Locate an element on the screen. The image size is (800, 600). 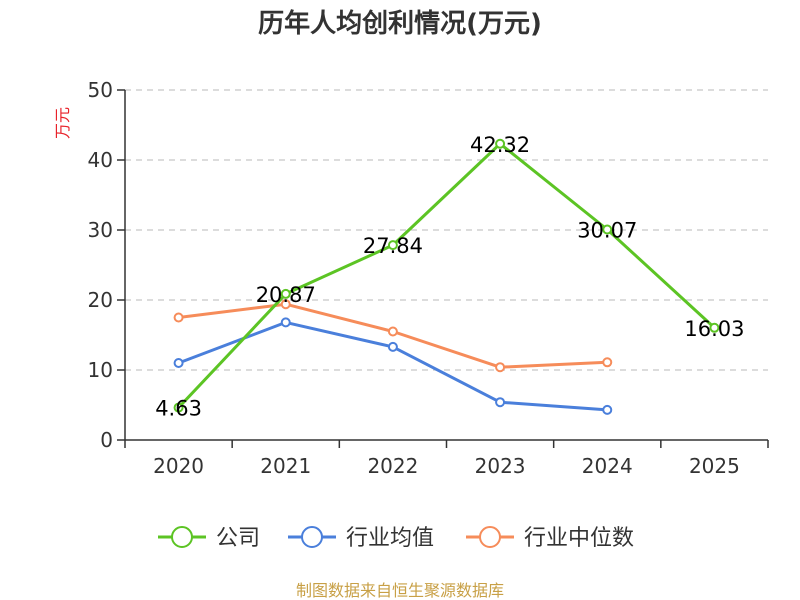
legend-item-2: 行业中位数 is located at coordinates (550, 538).